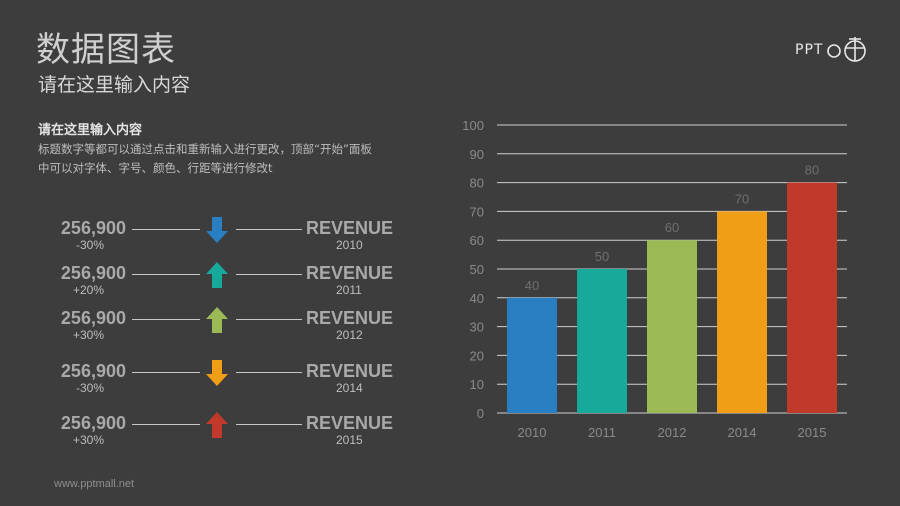 The image size is (900, 506). What do you see at coordinates (477, 154) in the screenshot?
I see `y-tick-label: 90` at bounding box center [477, 154].